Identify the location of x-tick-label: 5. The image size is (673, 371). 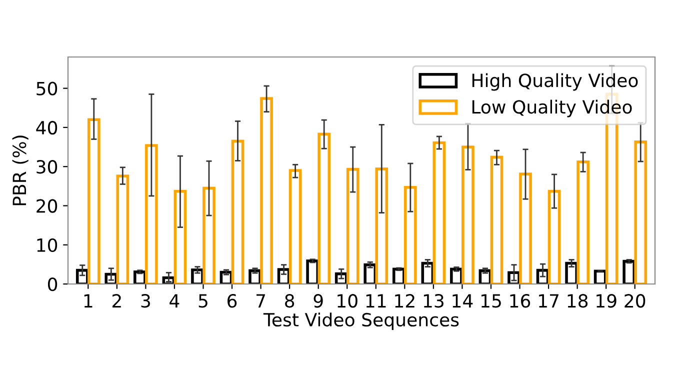
(203, 301).